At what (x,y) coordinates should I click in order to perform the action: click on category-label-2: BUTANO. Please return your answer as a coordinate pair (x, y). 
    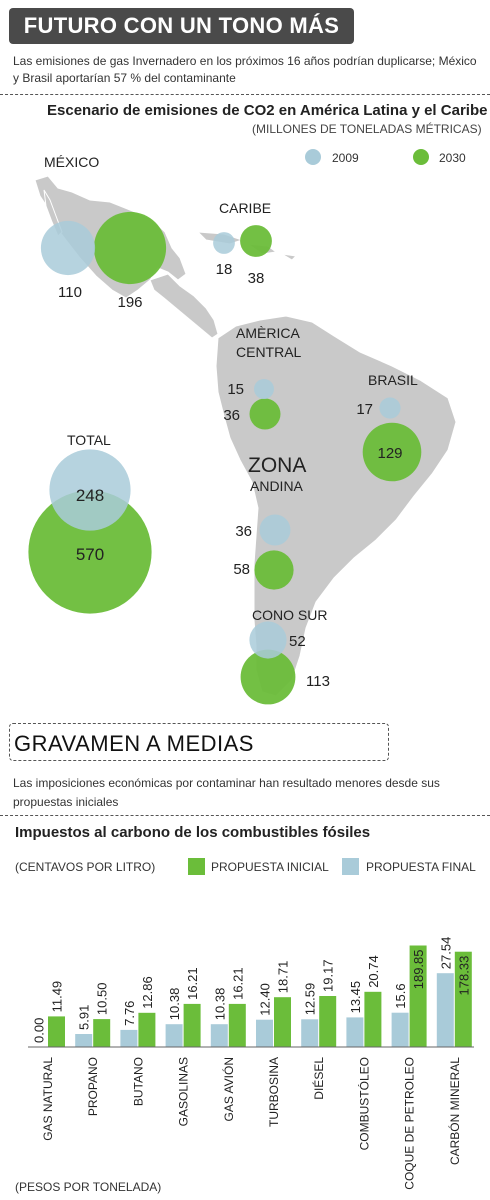
    Looking at the image, I should click on (138, 1081).